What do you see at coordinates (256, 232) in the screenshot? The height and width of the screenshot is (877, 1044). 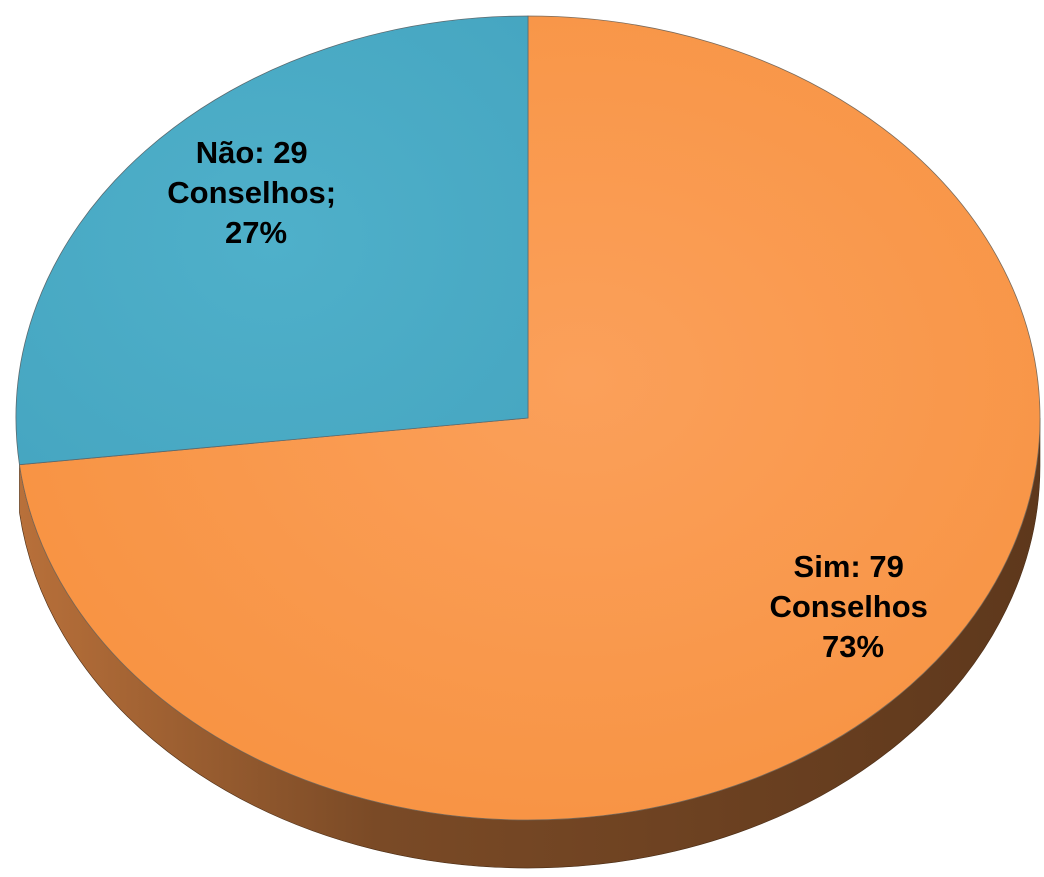 I see `data-label-nao-line: 27%` at bounding box center [256, 232].